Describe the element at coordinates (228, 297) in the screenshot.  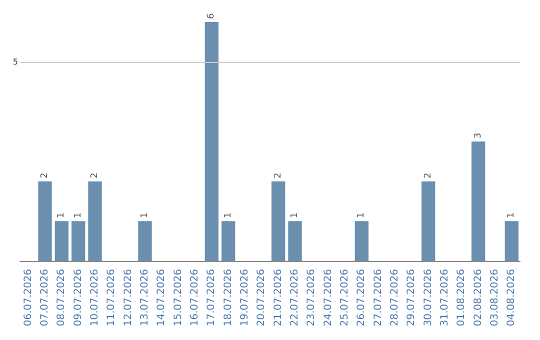
I see `x-tick-label: 18.07.2026` at that location.